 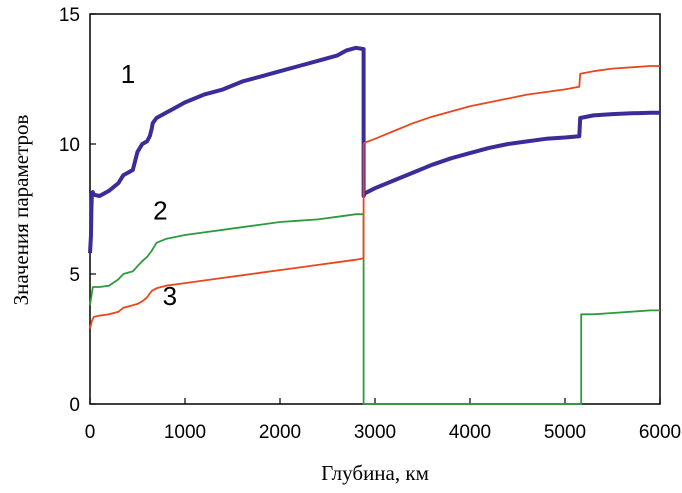 I want to click on x-tick-label: 6000, so click(x=660, y=432).